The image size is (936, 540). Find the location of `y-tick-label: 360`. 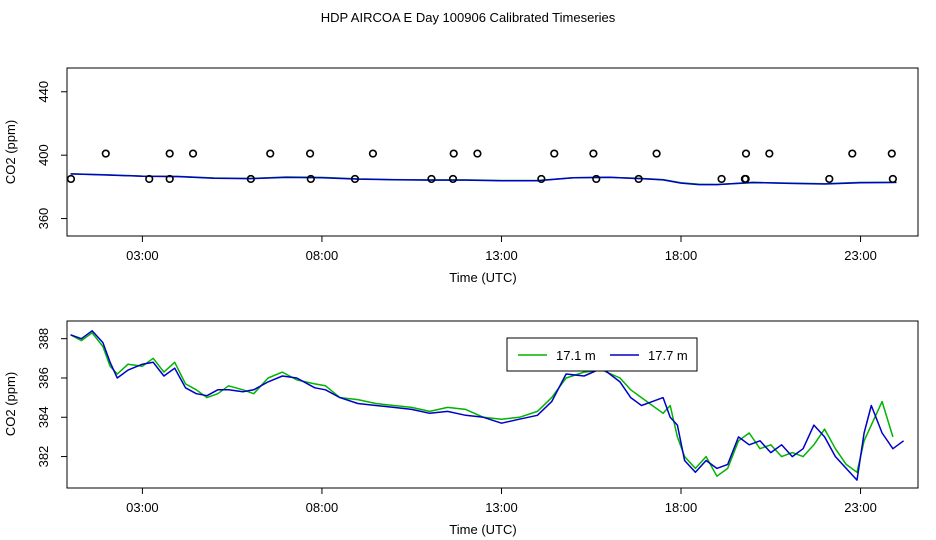

y-tick-label: 360 is located at coordinates (43, 219).